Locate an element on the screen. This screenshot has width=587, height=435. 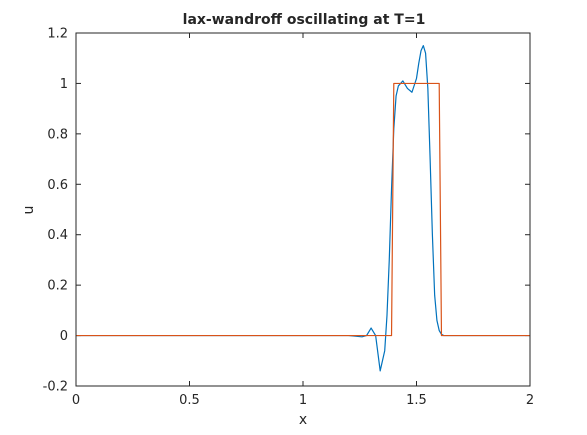
x-tick-label: 0 is located at coordinates (76, 400).